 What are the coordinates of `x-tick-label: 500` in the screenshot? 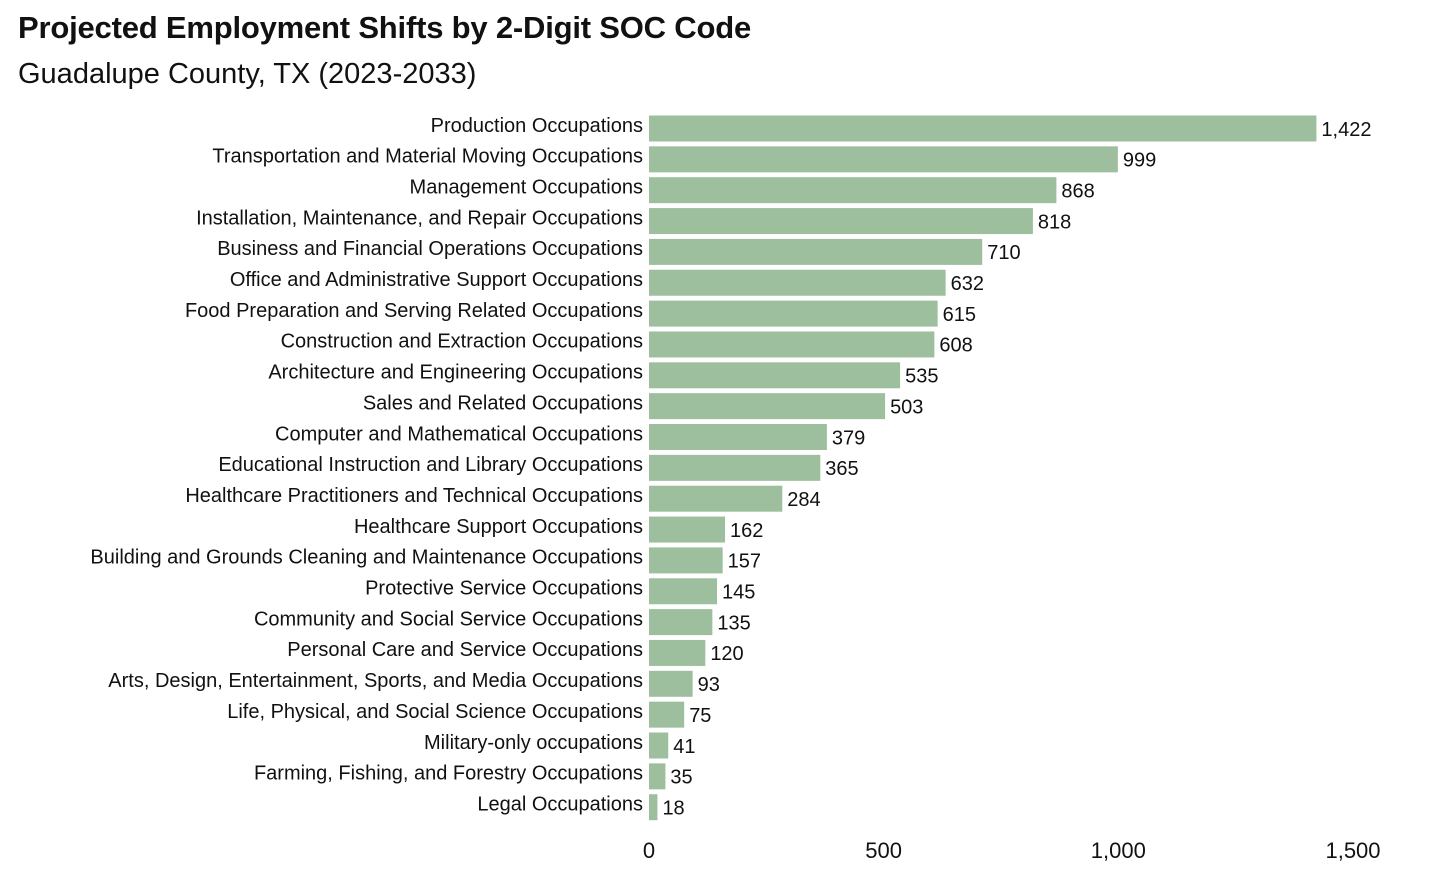 It's located at (883, 850).